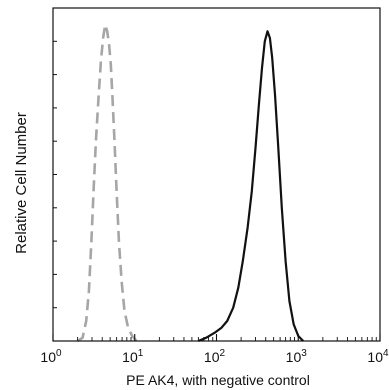 The height and width of the screenshot is (390, 389). Describe the element at coordinates (21, 183) in the screenshot. I see `y-axis-label: Relative Cell Number` at that location.